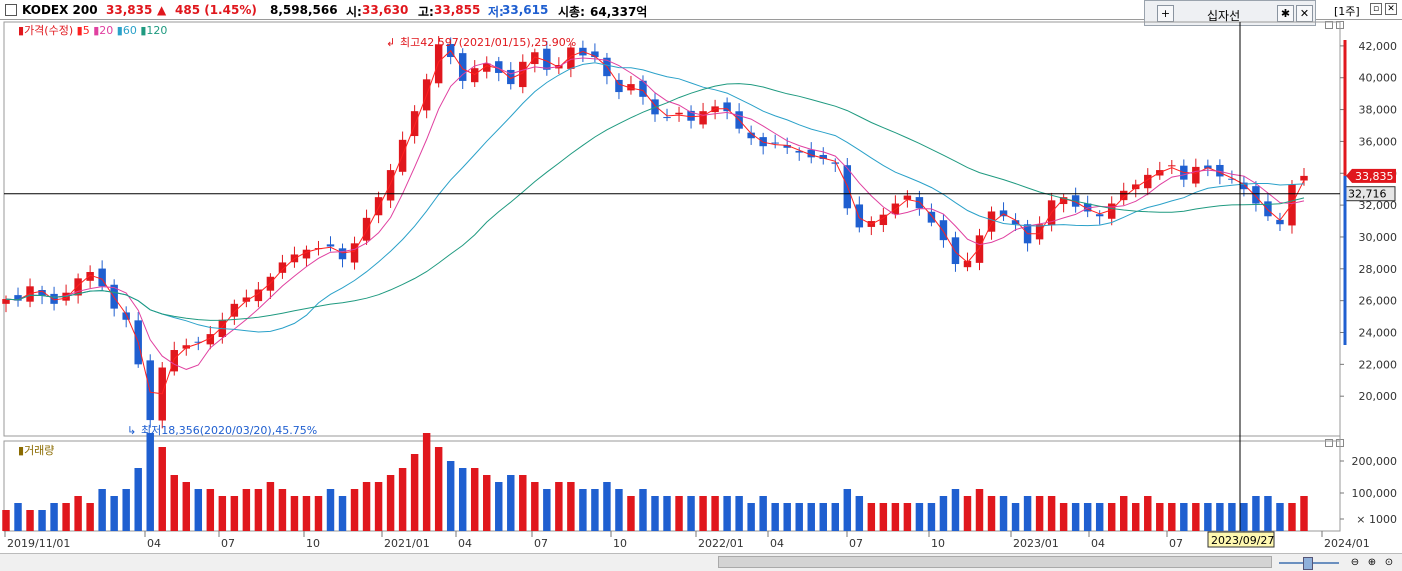  I want to click on price-tick-label: 26,000, so click(1378, 301).